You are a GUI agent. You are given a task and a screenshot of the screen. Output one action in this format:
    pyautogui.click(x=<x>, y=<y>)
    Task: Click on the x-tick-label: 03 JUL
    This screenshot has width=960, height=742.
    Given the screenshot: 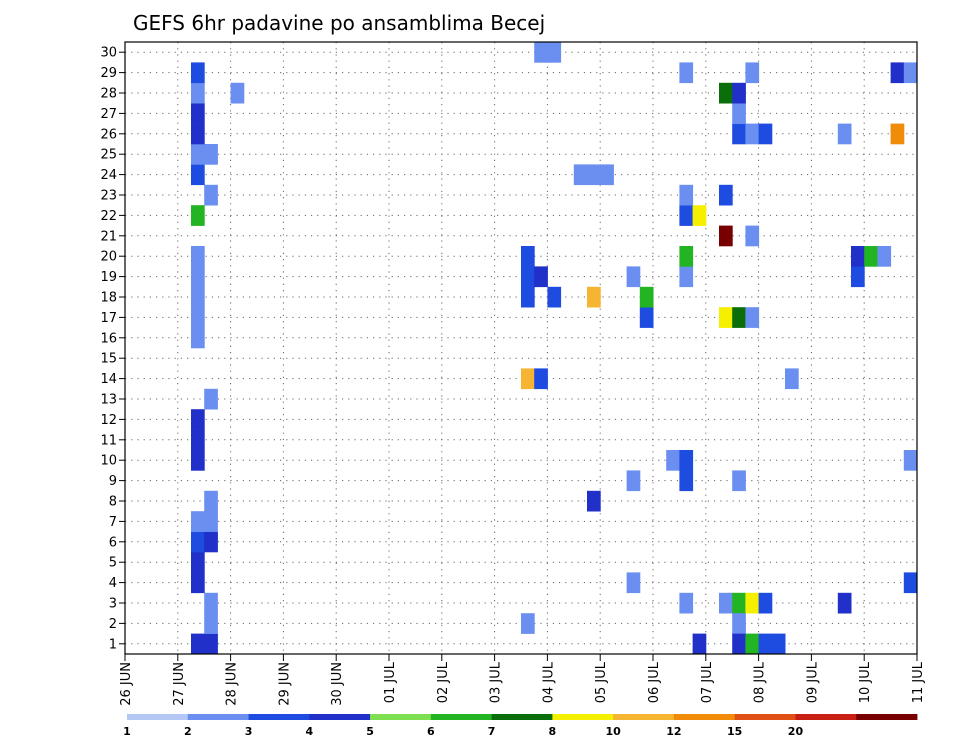 What is the action you would take?
    pyautogui.click(x=496, y=682)
    